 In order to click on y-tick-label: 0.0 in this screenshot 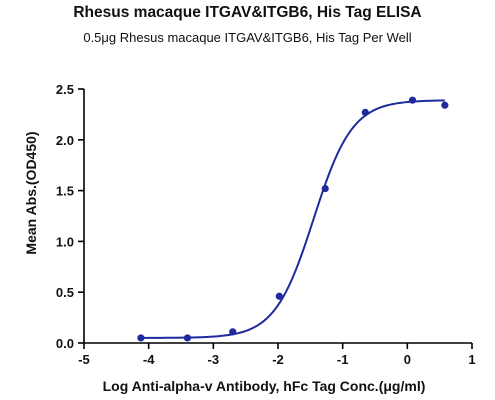, I will do `click(65, 343)`.